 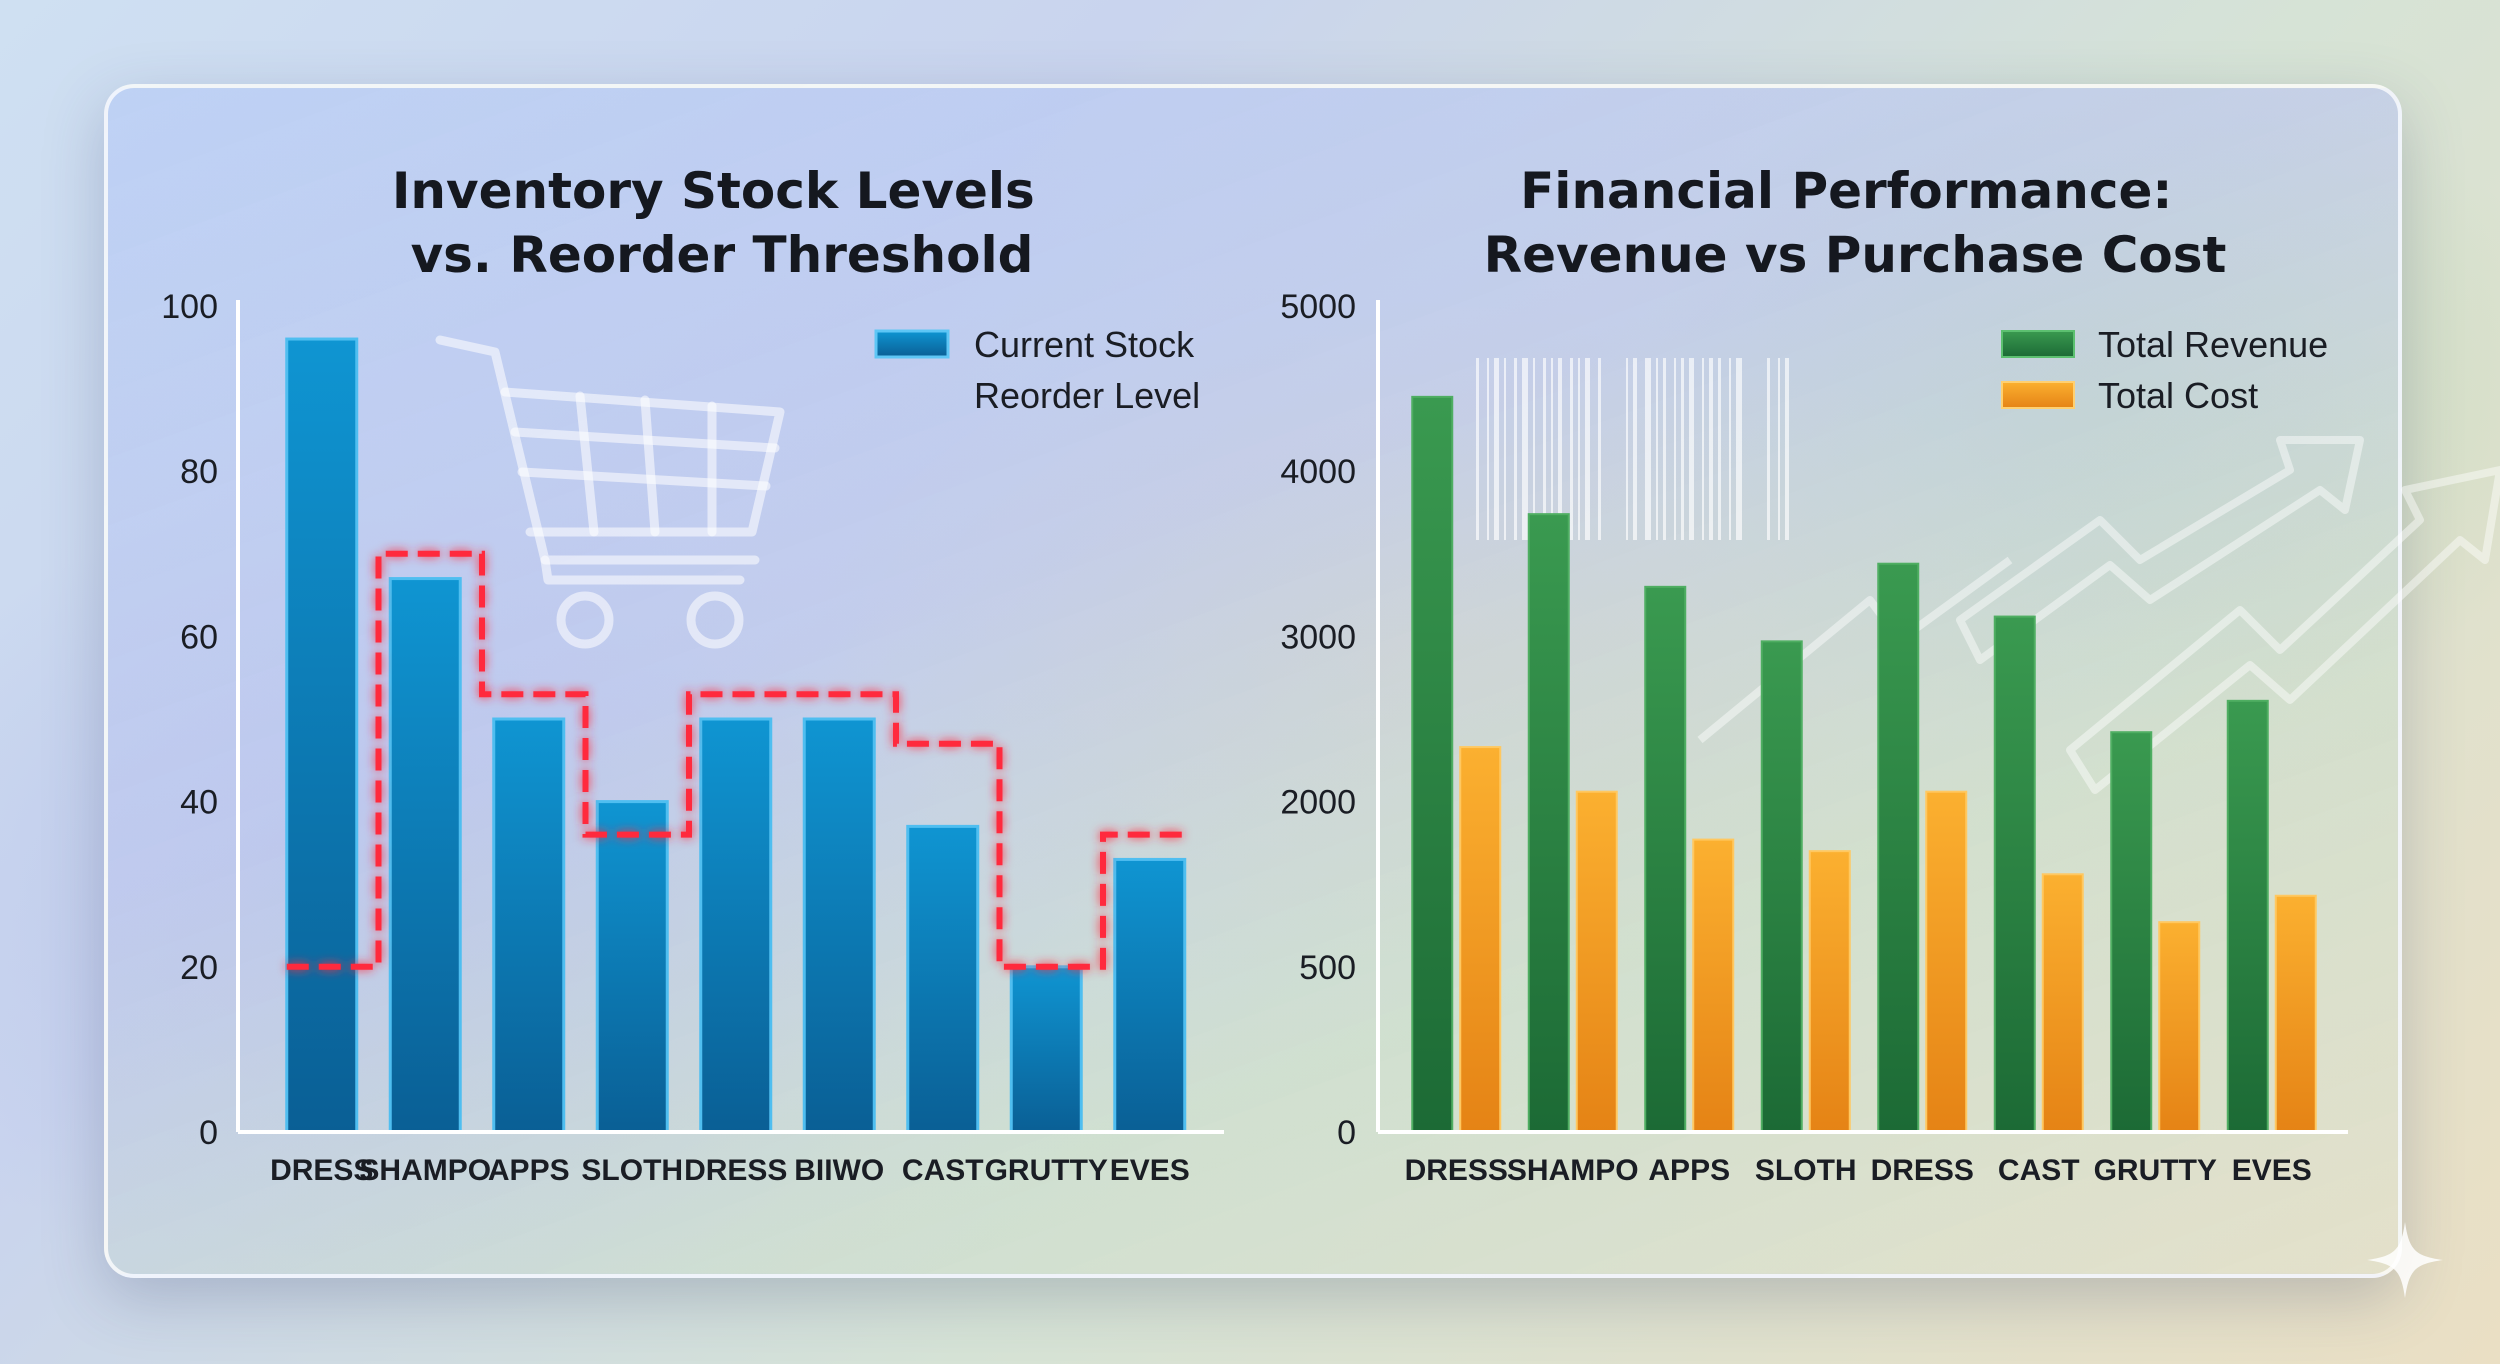 What do you see at coordinates (943, 1170) in the screenshot?
I see `inventory-x-tick: CAST` at bounding box center [943, 1170].